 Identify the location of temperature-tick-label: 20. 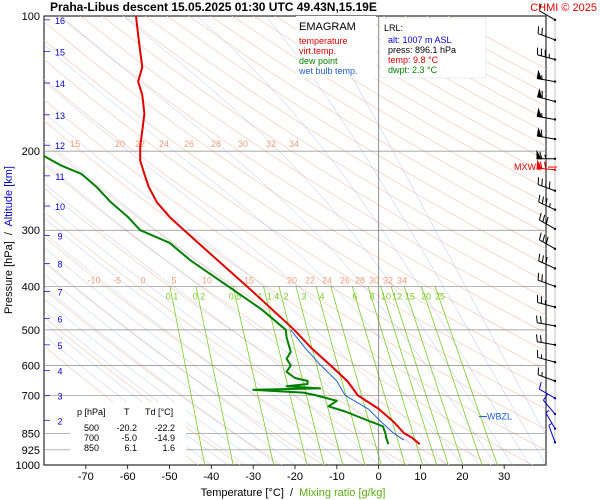
(462, 477).